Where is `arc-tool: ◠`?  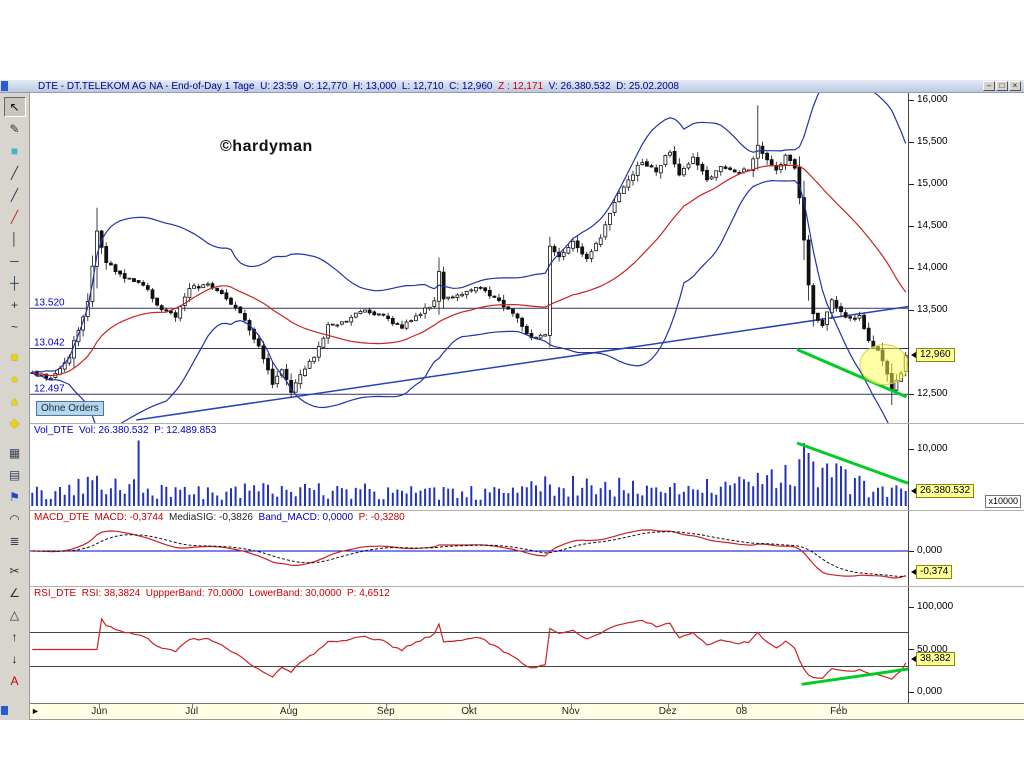
arc-tool: ◠ is located at coordinates (14, 519).